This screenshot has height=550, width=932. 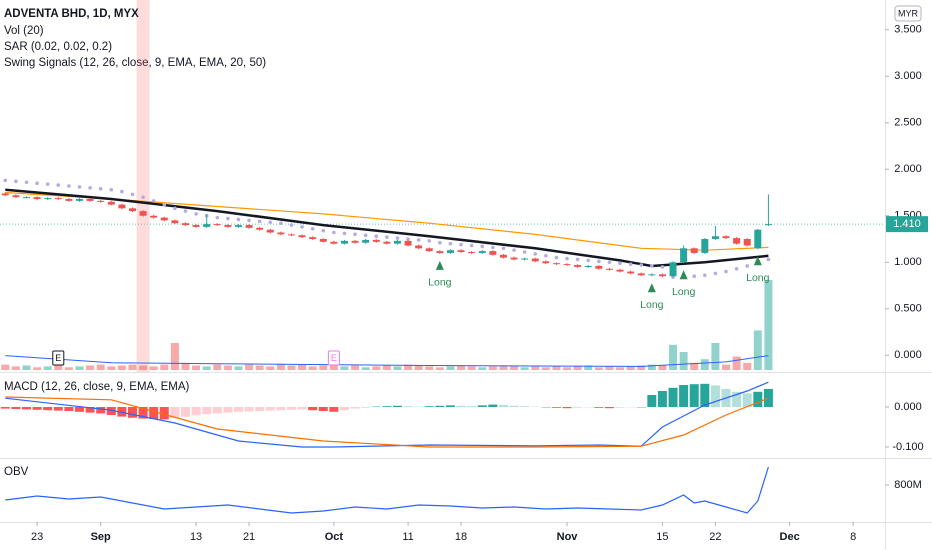 What do you see at coordinates (439, 265) in the screenshot?
I see `signal-arrow` at bounding box center [439, 265].